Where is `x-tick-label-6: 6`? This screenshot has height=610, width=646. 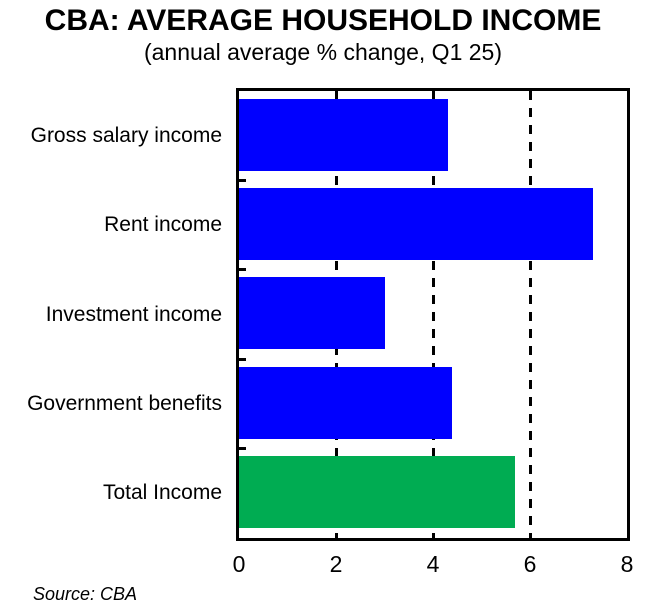
x-tick-label-6: 6 is located at coordinates (530, 564).